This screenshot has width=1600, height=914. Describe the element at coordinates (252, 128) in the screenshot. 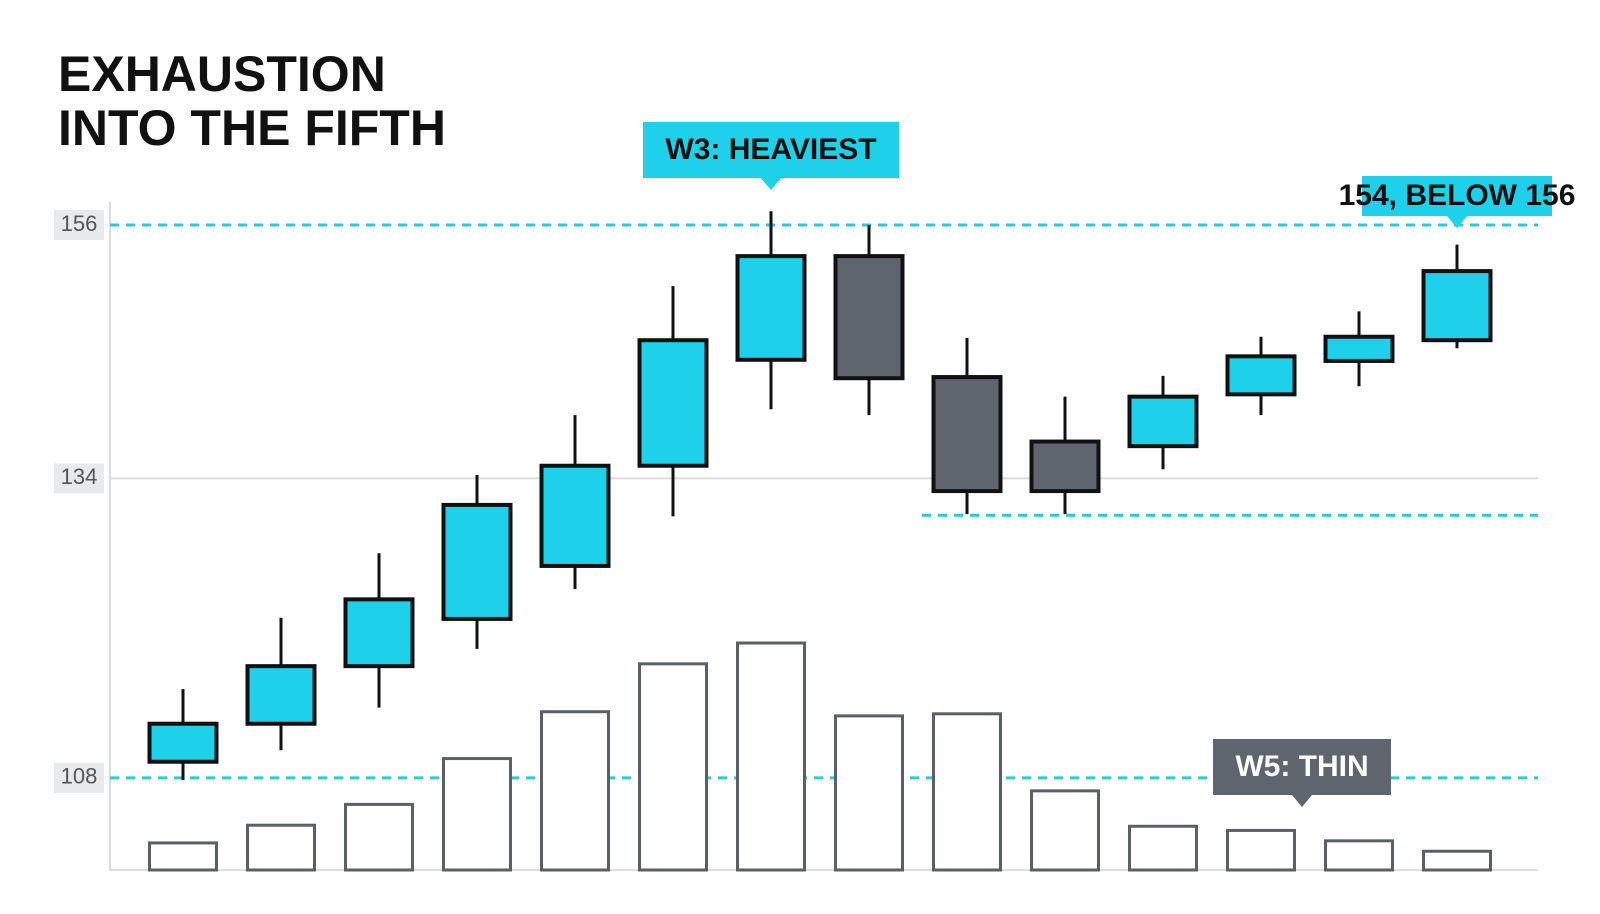

I see `chart-title: INTO THE FIFTH` at that location.